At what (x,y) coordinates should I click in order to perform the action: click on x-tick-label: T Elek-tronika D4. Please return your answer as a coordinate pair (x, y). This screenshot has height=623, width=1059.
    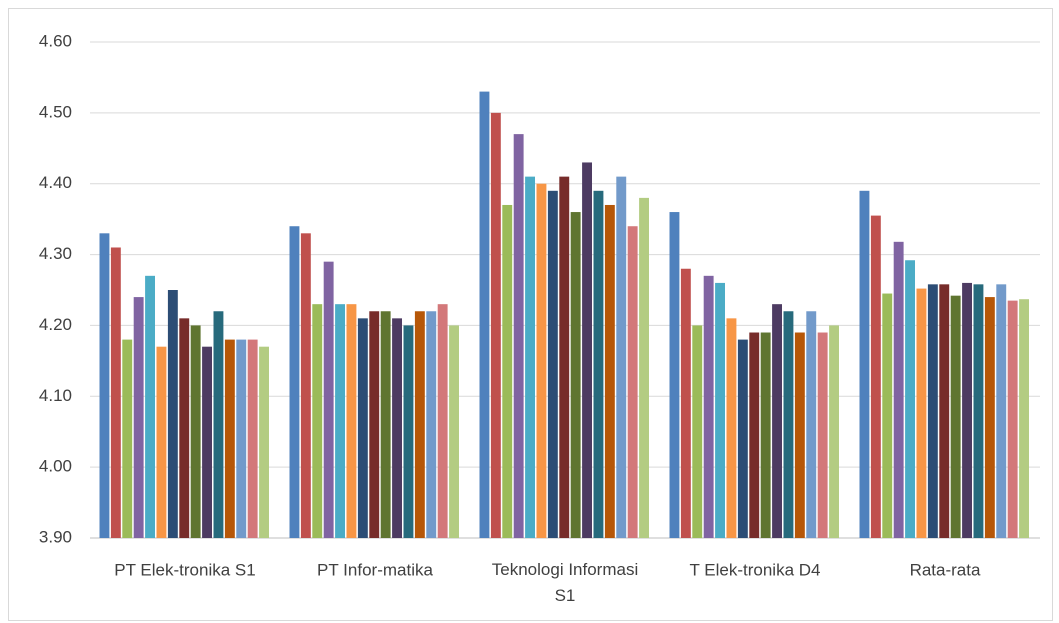
    Looking at the image, I should click on (754, 569).